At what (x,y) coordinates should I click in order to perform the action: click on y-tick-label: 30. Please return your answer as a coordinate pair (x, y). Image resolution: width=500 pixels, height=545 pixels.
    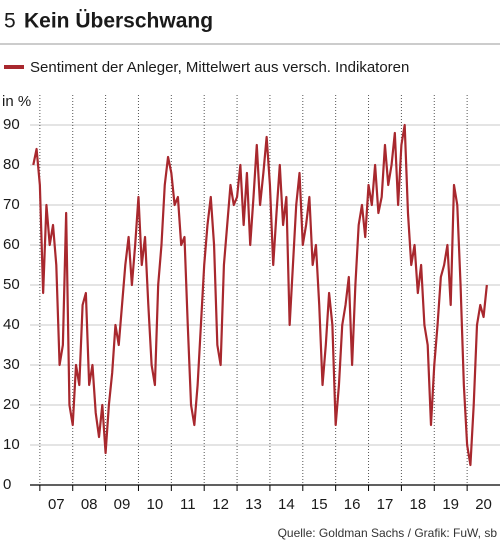
    Looking at the image, I should click on (11, 364).